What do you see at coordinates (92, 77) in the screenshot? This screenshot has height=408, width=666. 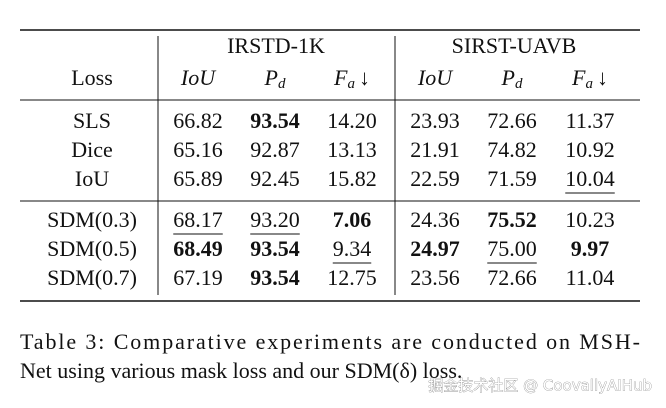 I see `row-header: Loss` at bounding box center [92, 77].